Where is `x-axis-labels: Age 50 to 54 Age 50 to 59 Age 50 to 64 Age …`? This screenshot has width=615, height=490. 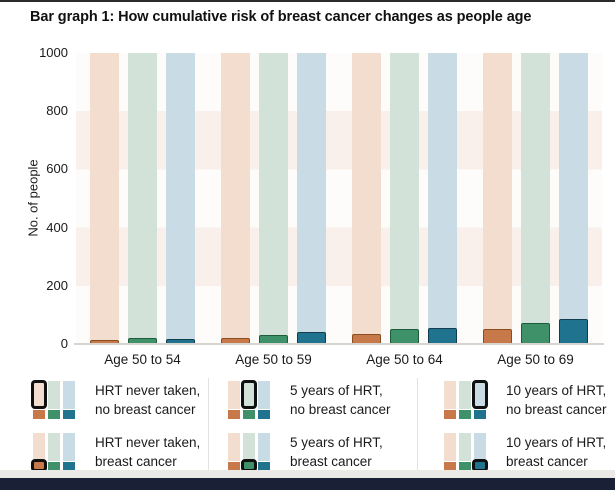 x-axis-labels: Age 50 to 54 Age 50 to 59 Age 50 to 64 Age … is located at coordinates (339, 359).